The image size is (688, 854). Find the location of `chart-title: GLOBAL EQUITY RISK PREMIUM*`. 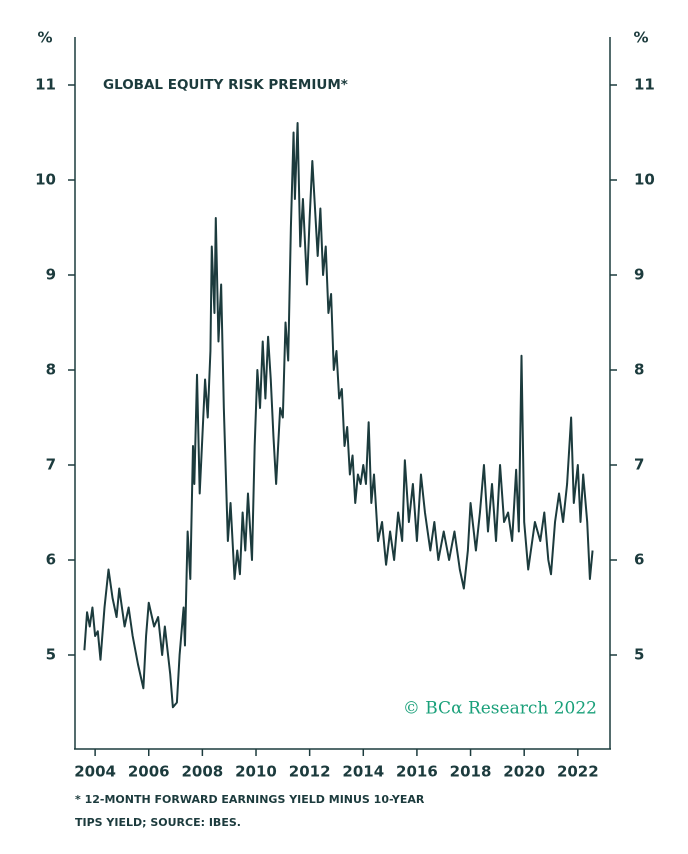

chart-title: GLOBAL EQUITY RISK PREMIUM* is located at coordinates (225, 85).